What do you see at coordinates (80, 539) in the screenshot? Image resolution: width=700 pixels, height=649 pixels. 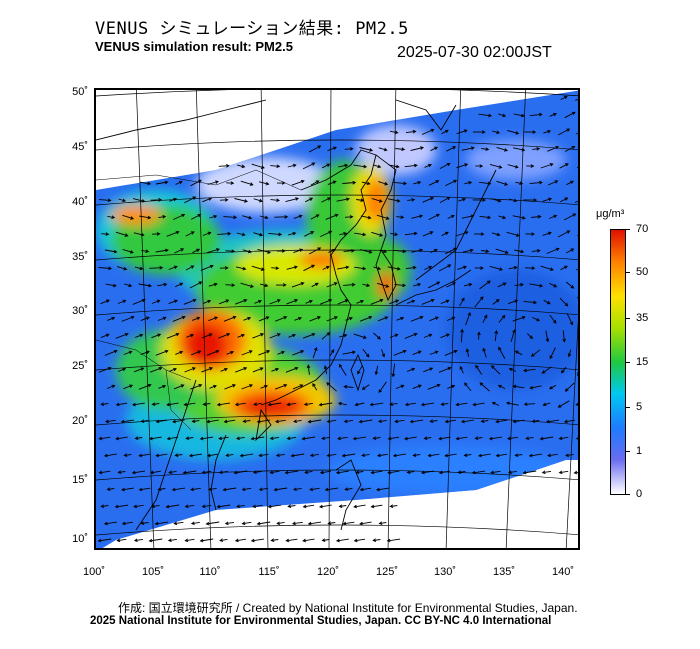 I see `lat-label-10: 10˚` at bounding box center [80, 539].